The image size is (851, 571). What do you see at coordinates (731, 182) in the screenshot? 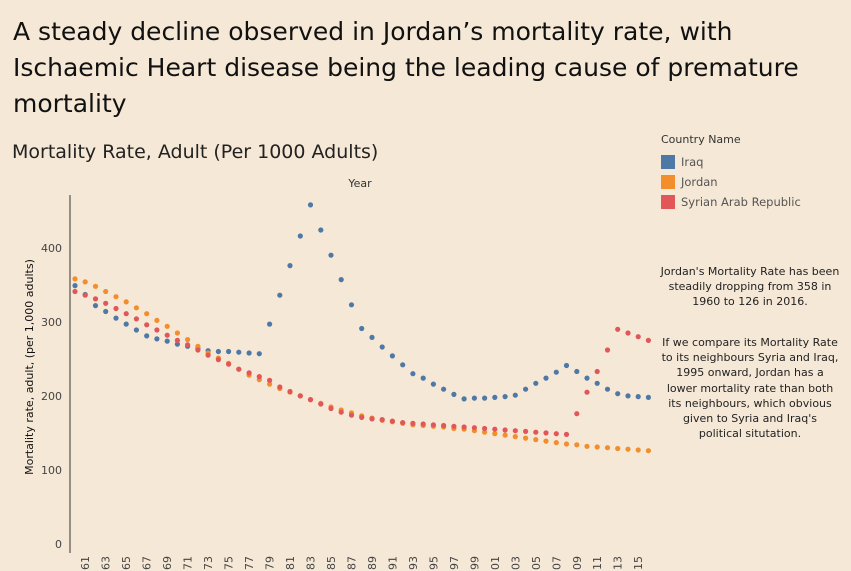
I see `legend-item-jordan: Jordan` at bounding box center [731, 182].